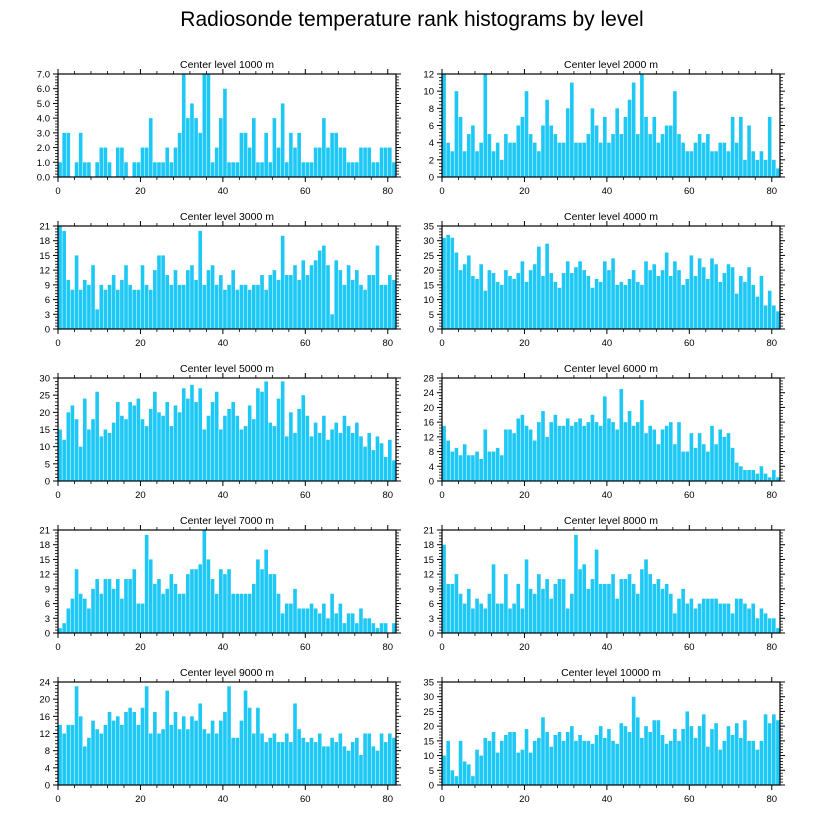 The image size is (824, 824). I want to click on x-tick-label: 0, so click(57, 647).